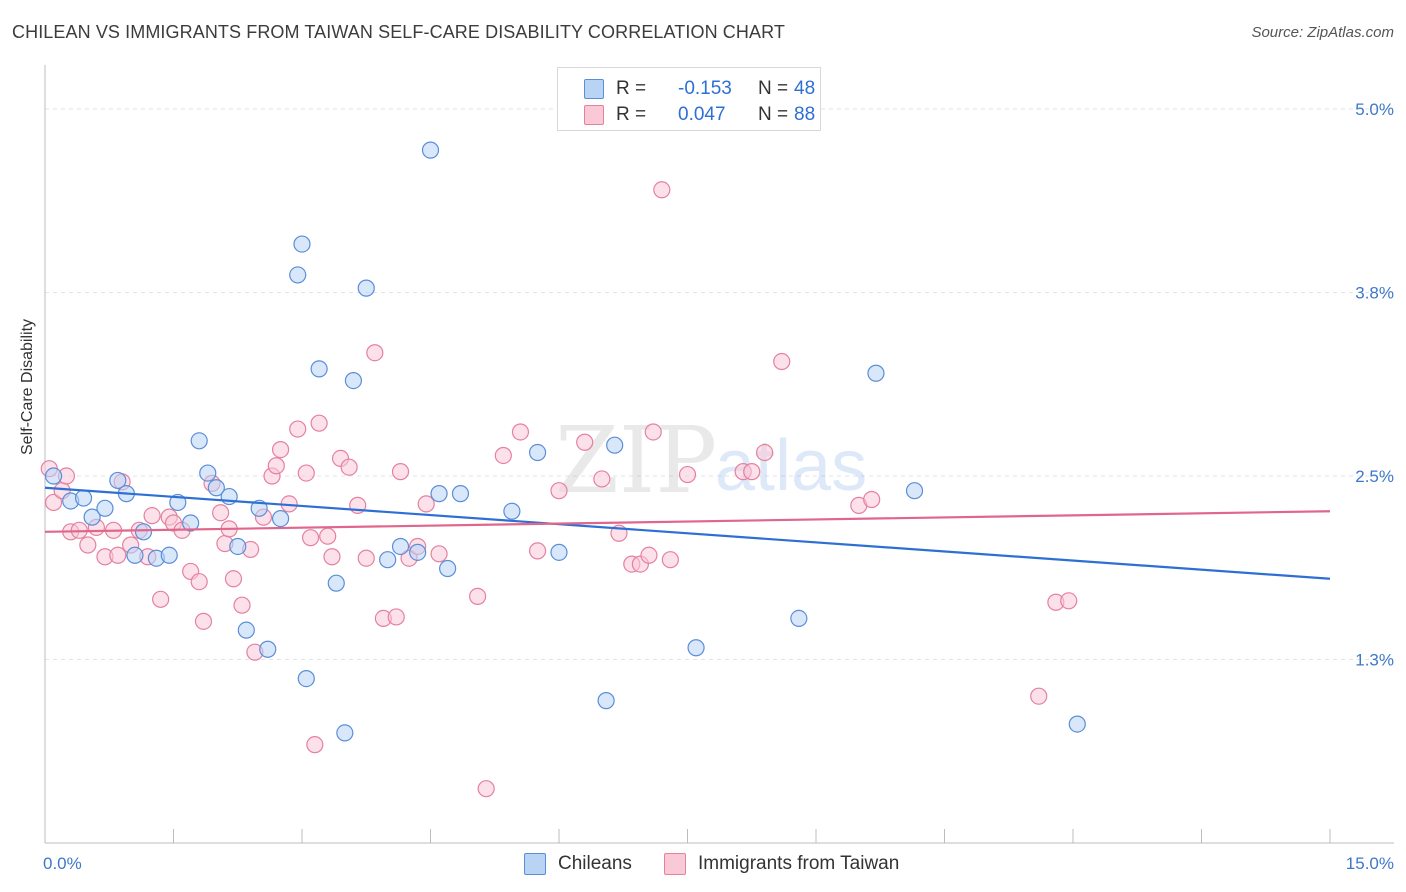  I want to click on r-value: 0.047, so click(702, 114).